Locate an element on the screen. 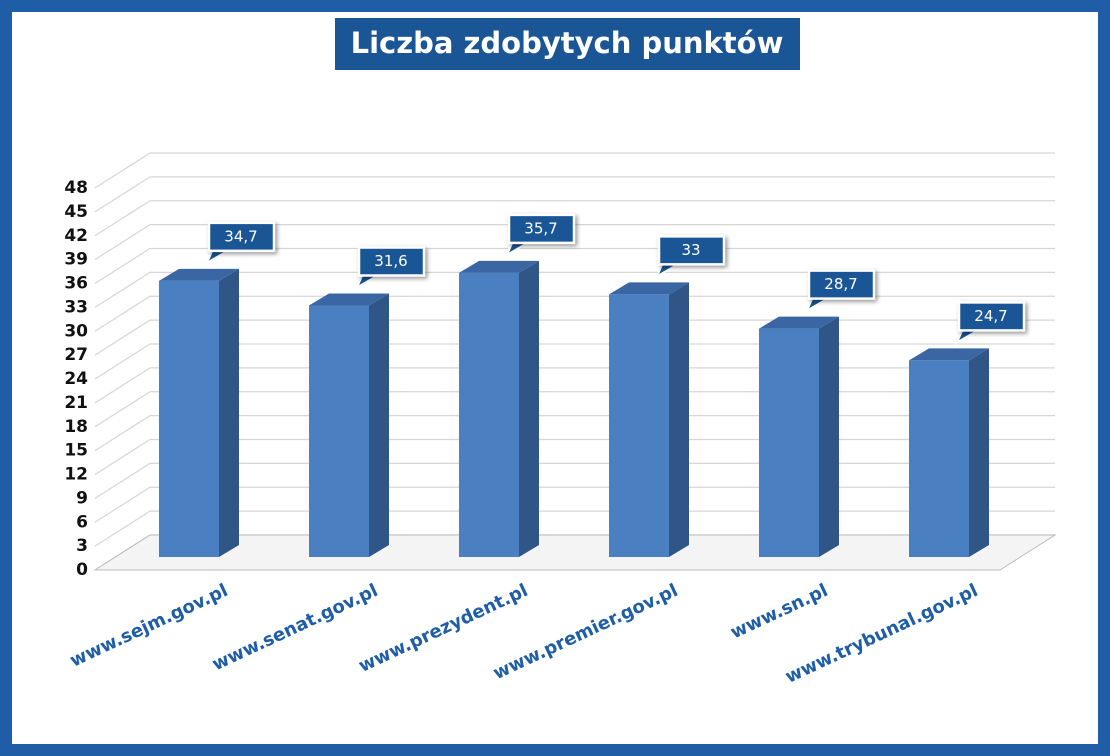 This screenshot has height=756, width=1110. value-label: 24,7 is located at coordinates (990, 316).